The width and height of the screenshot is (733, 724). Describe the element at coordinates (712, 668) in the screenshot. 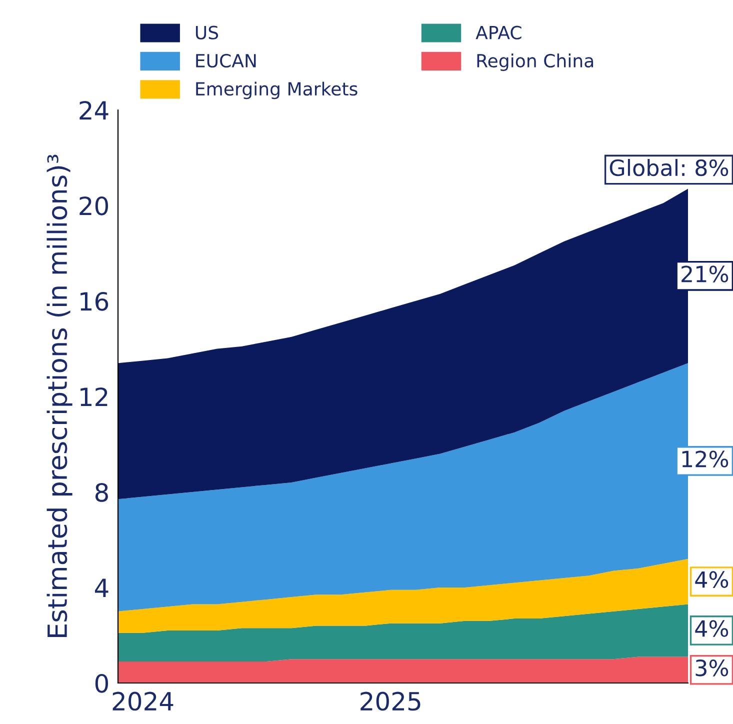

I see `text: 3%` at that location.